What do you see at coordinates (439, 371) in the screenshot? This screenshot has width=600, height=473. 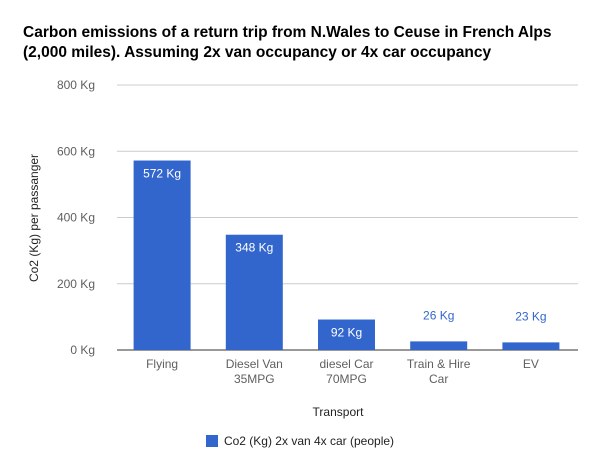 I see `x-tick-label: Train & Hire Car` at bounding box center [439, 371].